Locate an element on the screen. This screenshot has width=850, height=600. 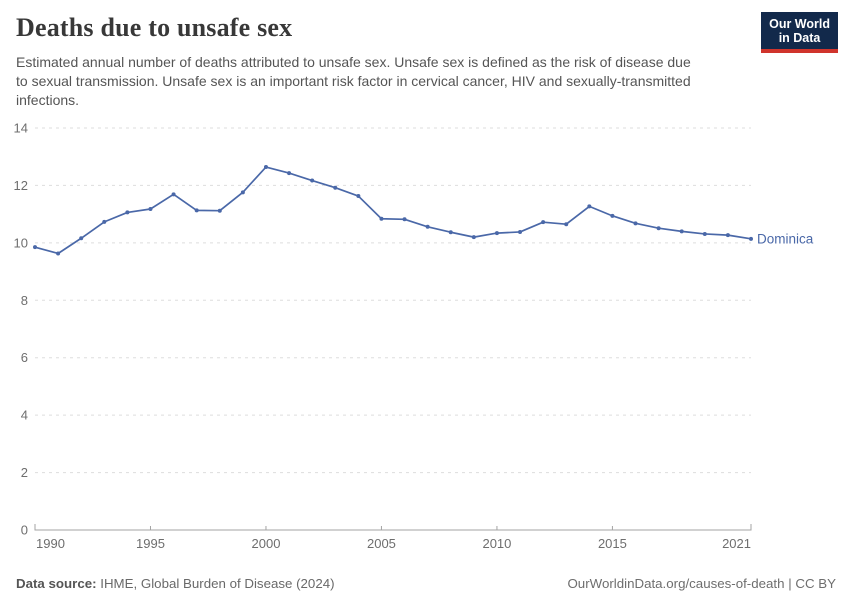
x-tick-label: 2021 is located at coordinates (736, 543).